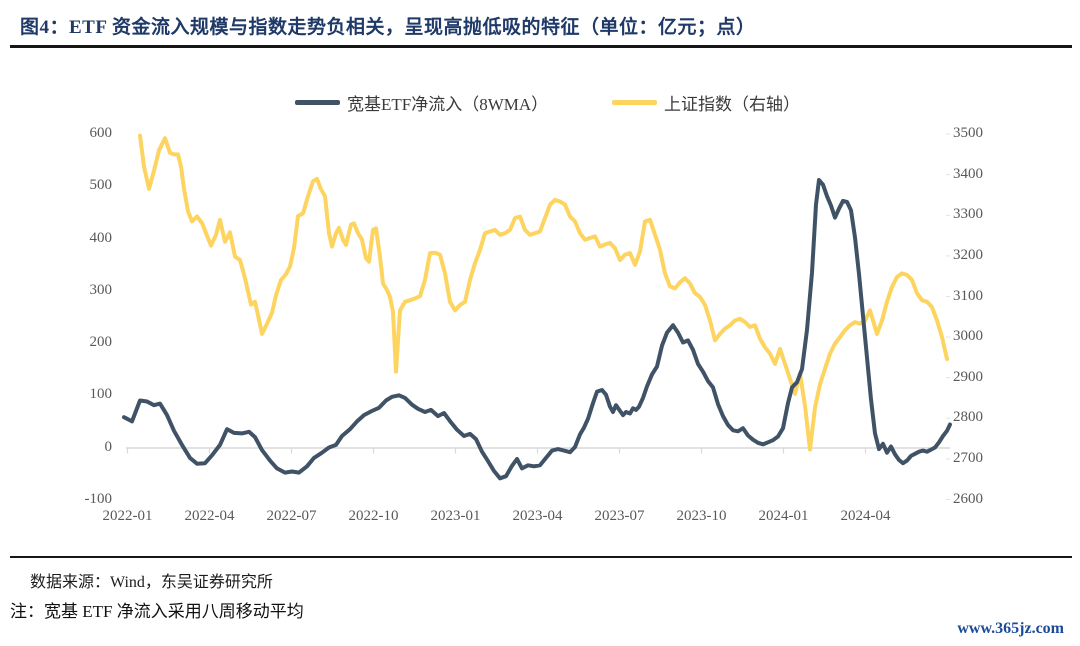  I want to click on left-axis-tick-label: -100, so click(98, 498).